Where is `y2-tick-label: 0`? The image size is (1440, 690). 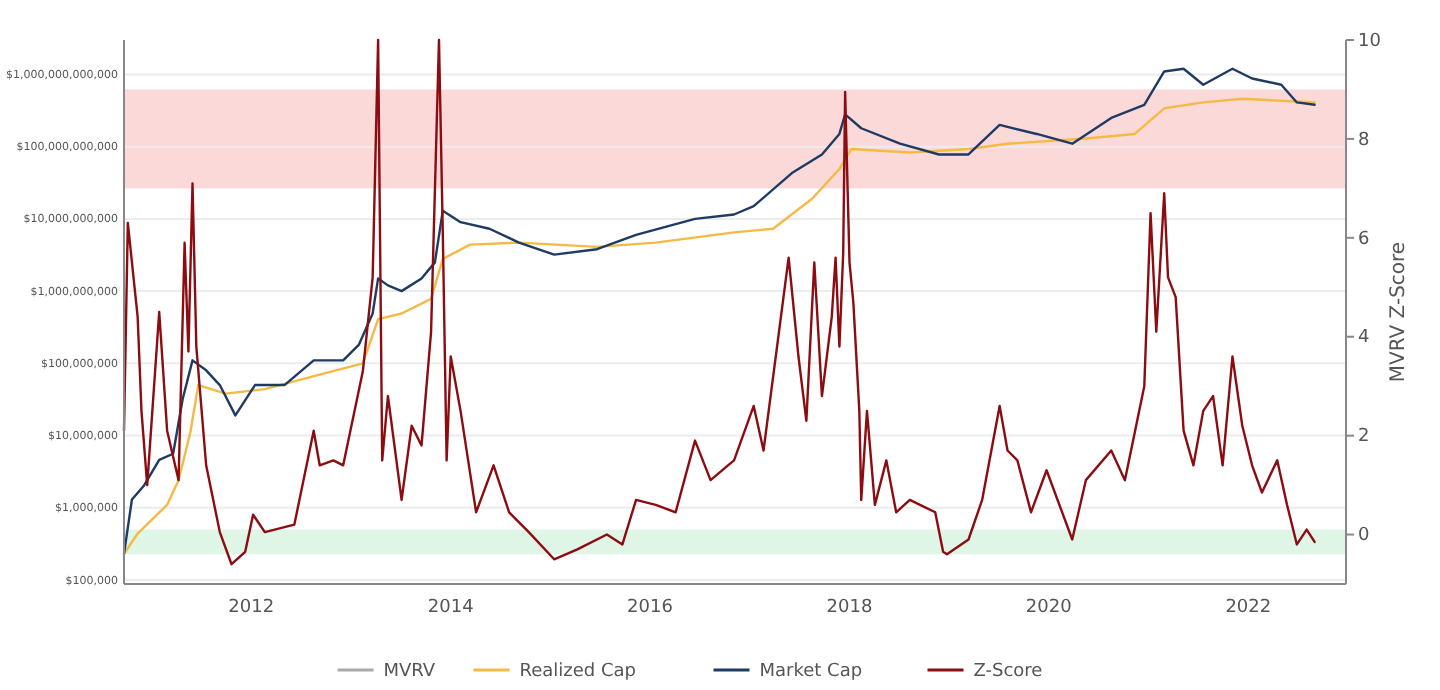 y2-tick-label: 0 is located at coordinates (1364, 536).